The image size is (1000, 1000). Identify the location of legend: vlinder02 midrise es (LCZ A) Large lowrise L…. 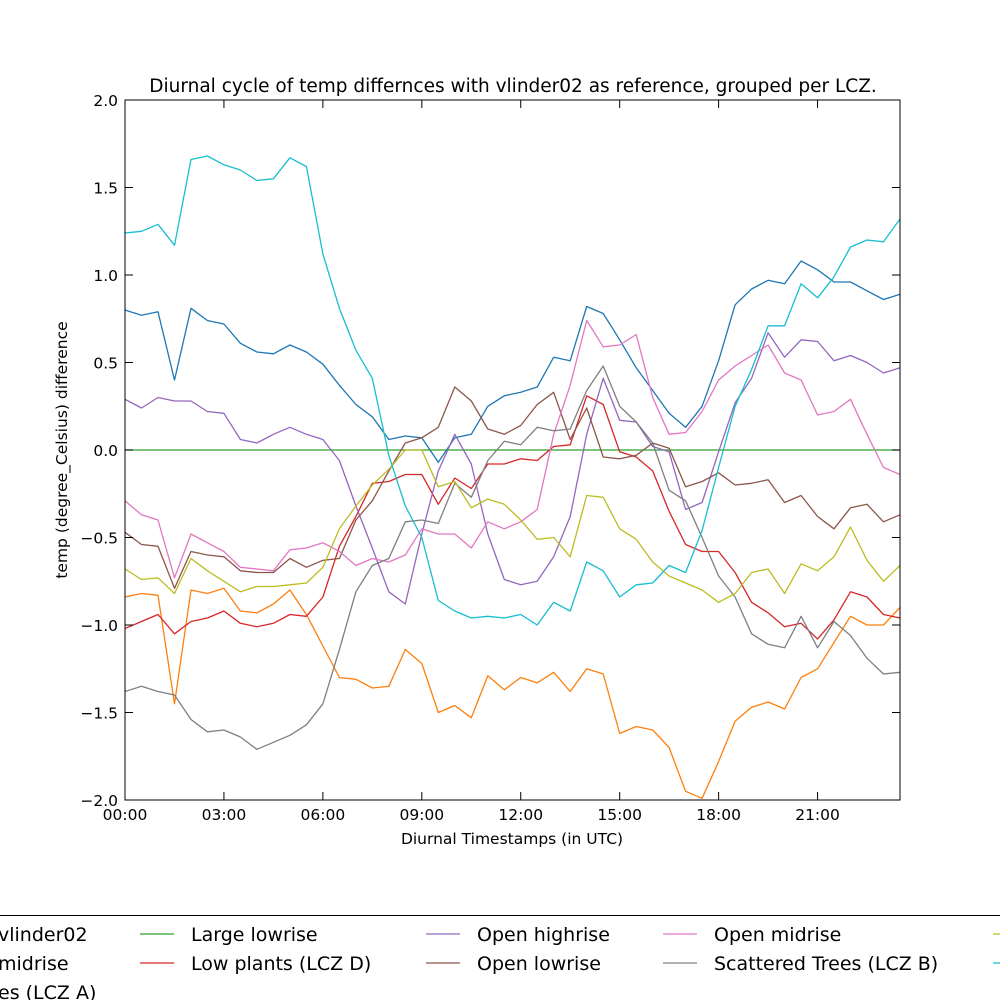
(500, 962).